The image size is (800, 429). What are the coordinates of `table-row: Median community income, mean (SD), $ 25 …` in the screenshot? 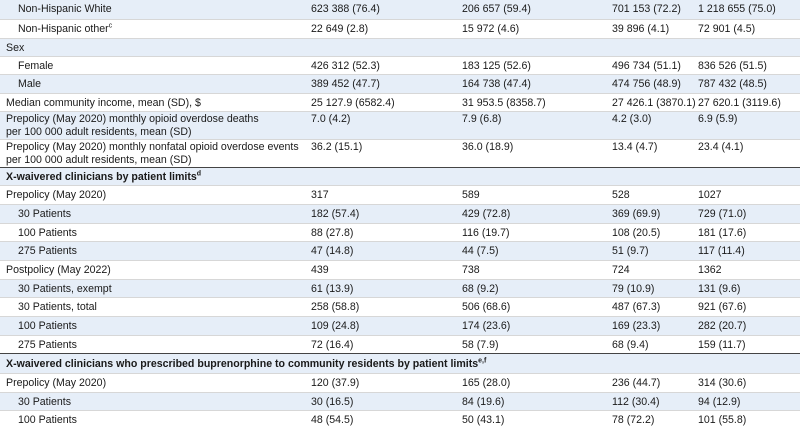 It's located at (400, 102).